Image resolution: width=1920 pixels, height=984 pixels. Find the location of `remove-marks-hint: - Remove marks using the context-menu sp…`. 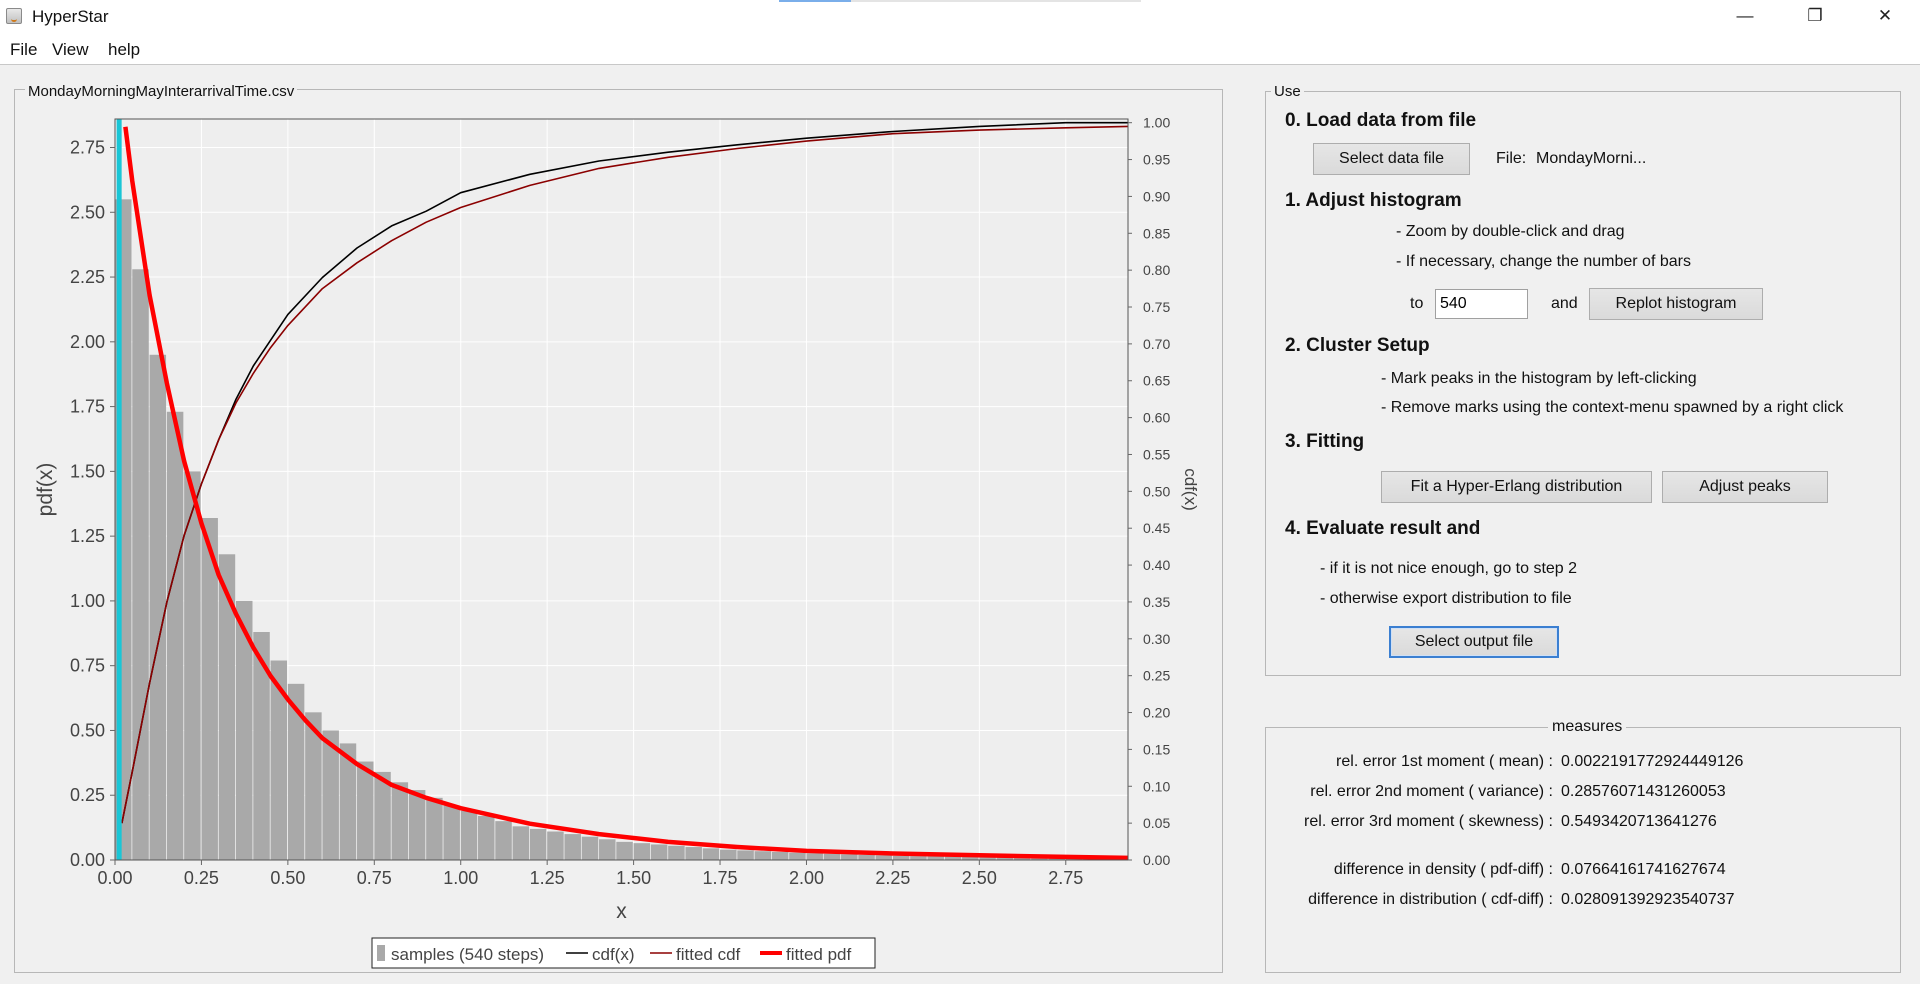

remove-marks-hint: - Remove marks using the context-menu sp… is located at coordinates (1612, 407).